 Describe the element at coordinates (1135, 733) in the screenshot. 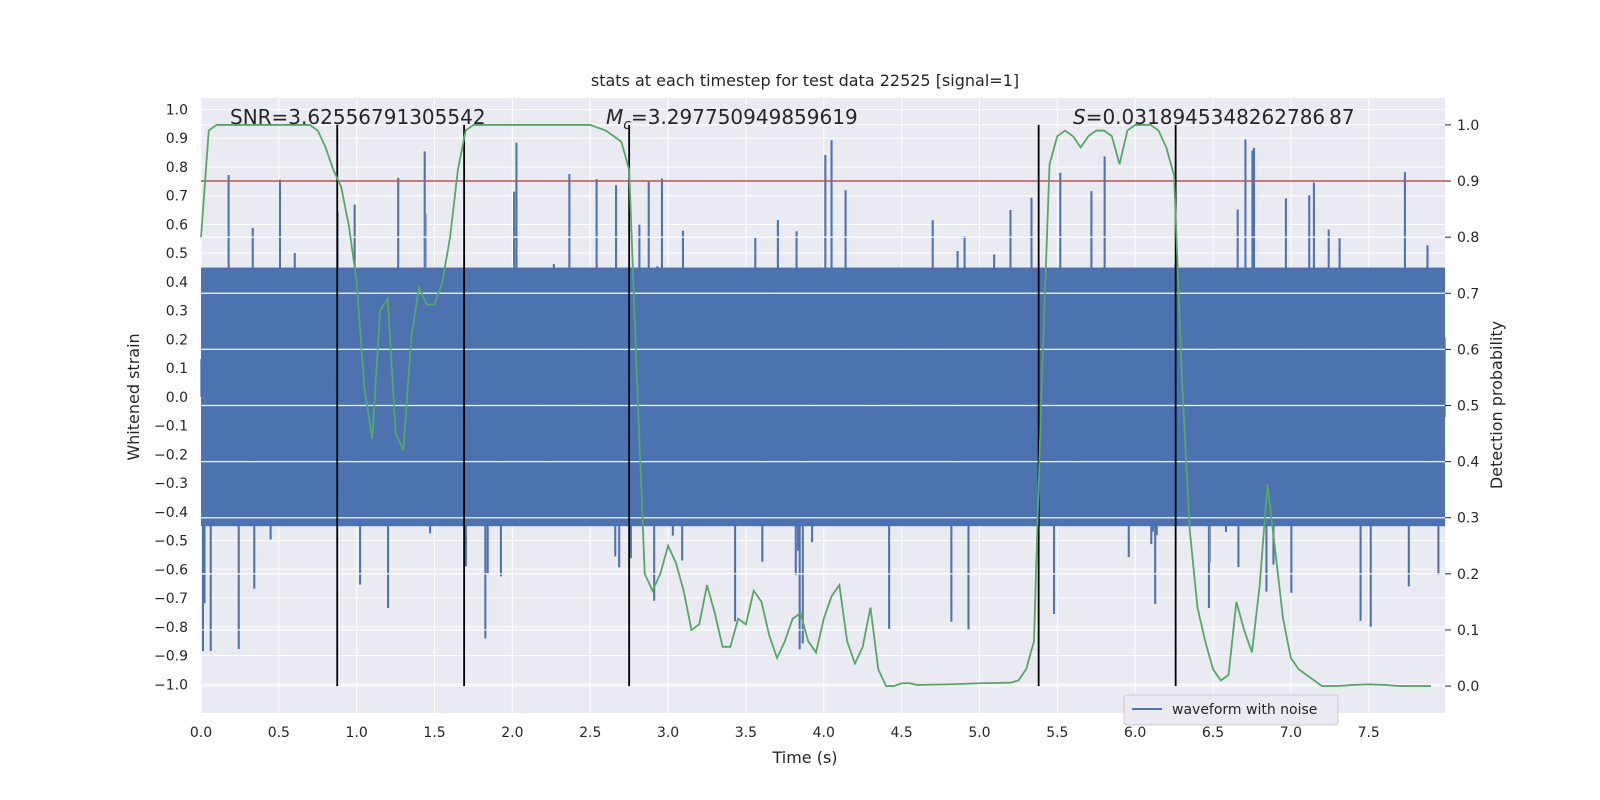

I see `x-tick-label: 6.0` at that location.